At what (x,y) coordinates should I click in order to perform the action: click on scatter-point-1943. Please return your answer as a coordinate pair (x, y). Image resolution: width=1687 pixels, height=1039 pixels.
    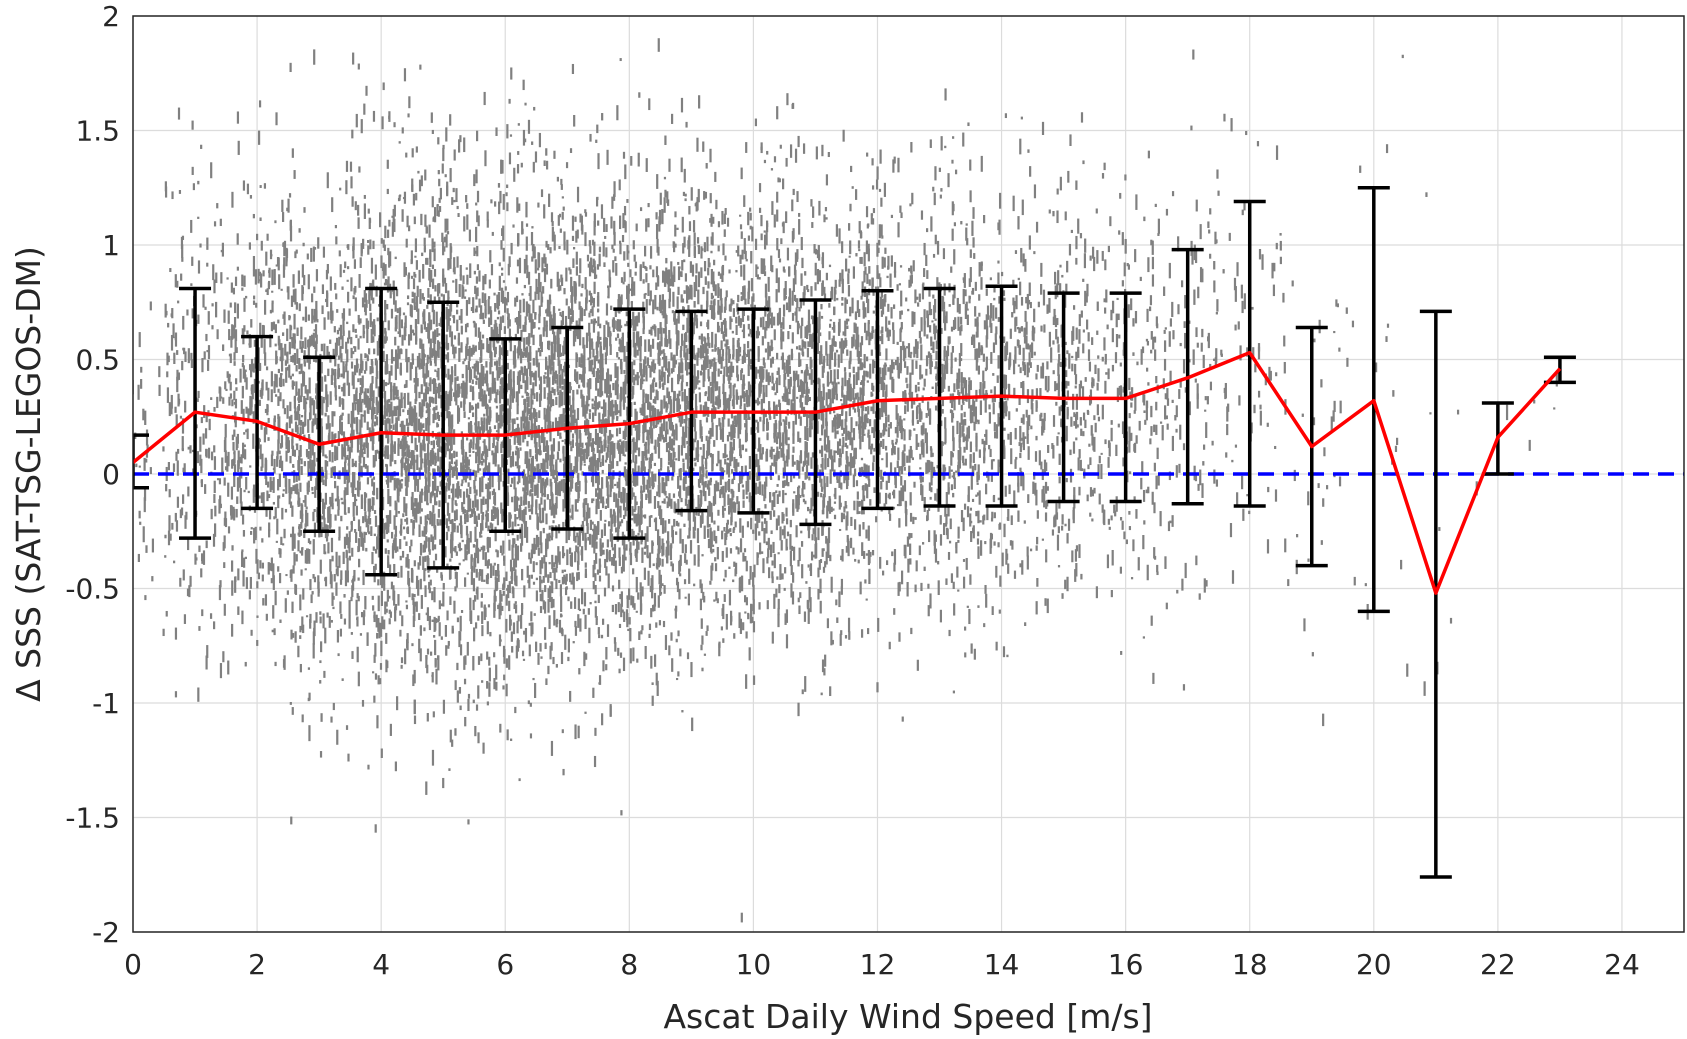
    Looking at the image, I should click on (401, 530).